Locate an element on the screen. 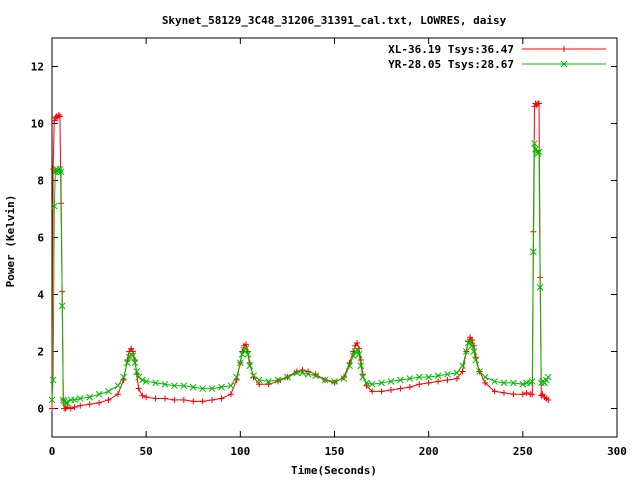 The height and width of the screenshot is (480, 640). x-tick-label: 0 is located at coordinates (52, 451).